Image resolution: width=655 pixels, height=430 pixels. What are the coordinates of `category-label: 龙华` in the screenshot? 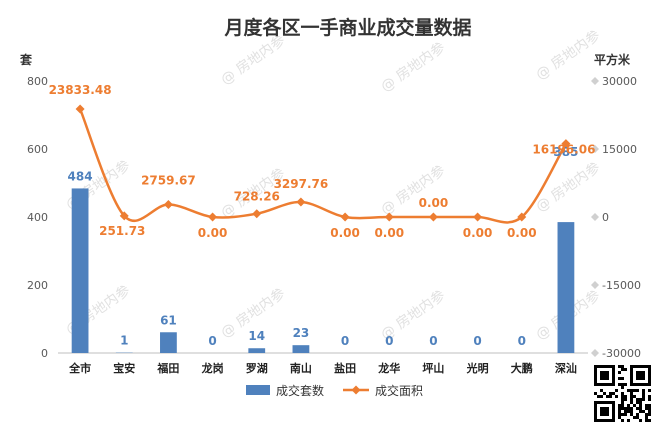 It's located at (388, 368).